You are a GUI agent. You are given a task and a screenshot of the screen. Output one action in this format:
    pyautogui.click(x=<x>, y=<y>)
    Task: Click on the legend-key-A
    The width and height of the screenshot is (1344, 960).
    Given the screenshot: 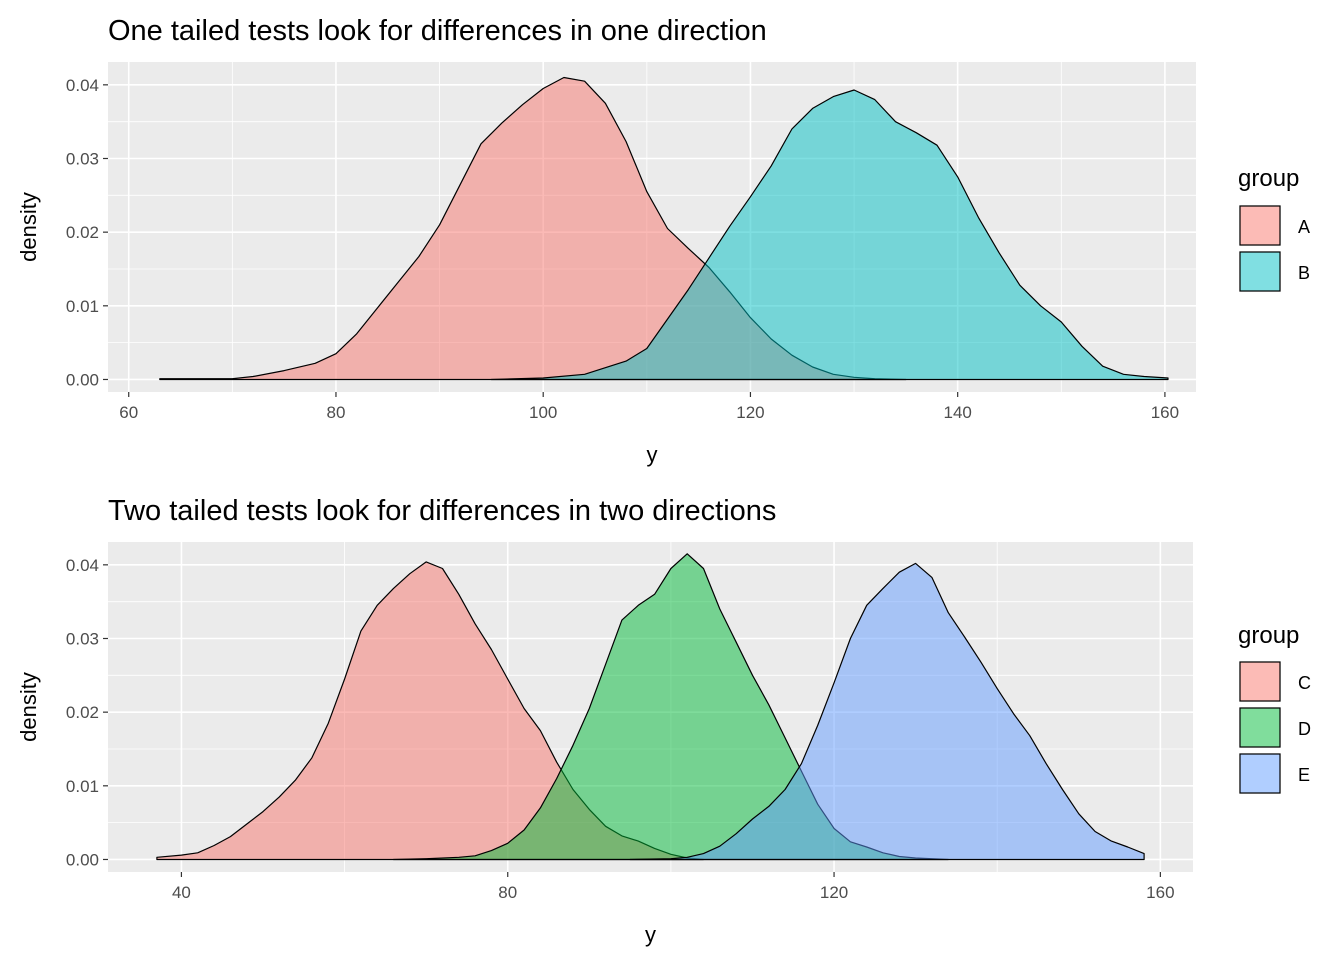 What is the action you would take?
    pyautogui.click(x=1260, y=225)
    